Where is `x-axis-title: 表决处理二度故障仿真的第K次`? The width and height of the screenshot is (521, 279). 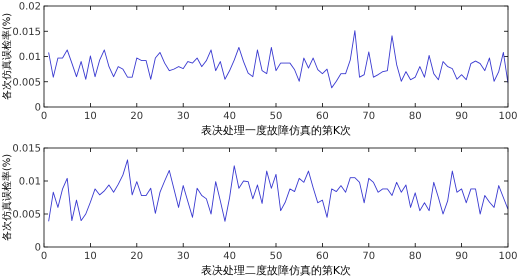 x-axis-title: 表决处理二度故障仿真的第K次 is located at coordinates (276, 270).